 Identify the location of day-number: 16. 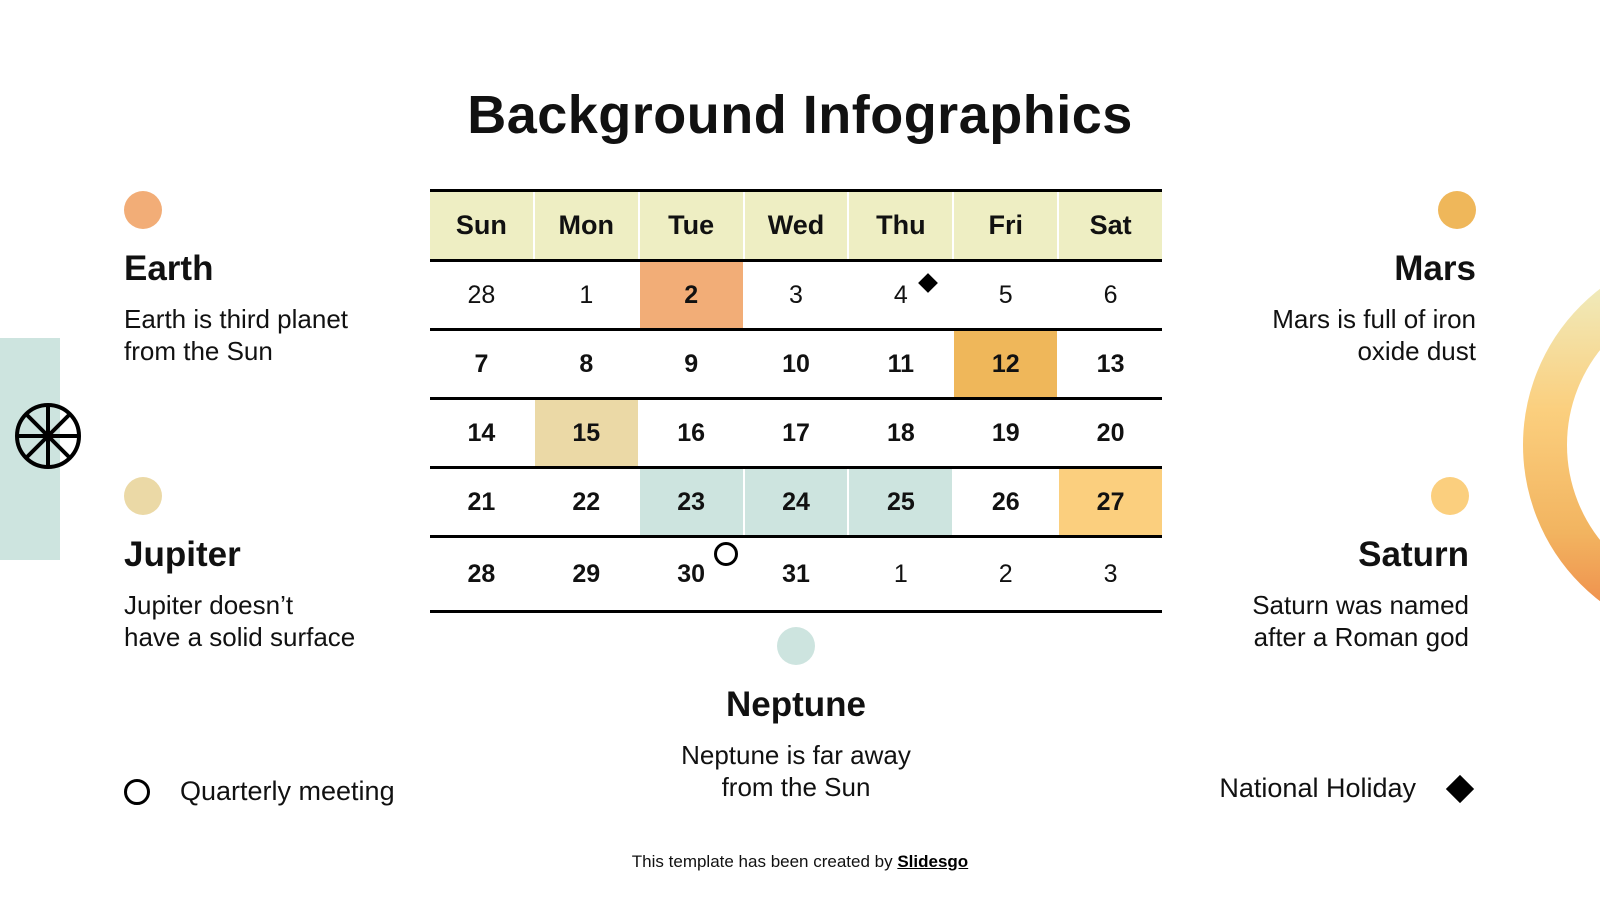
(691, 432).